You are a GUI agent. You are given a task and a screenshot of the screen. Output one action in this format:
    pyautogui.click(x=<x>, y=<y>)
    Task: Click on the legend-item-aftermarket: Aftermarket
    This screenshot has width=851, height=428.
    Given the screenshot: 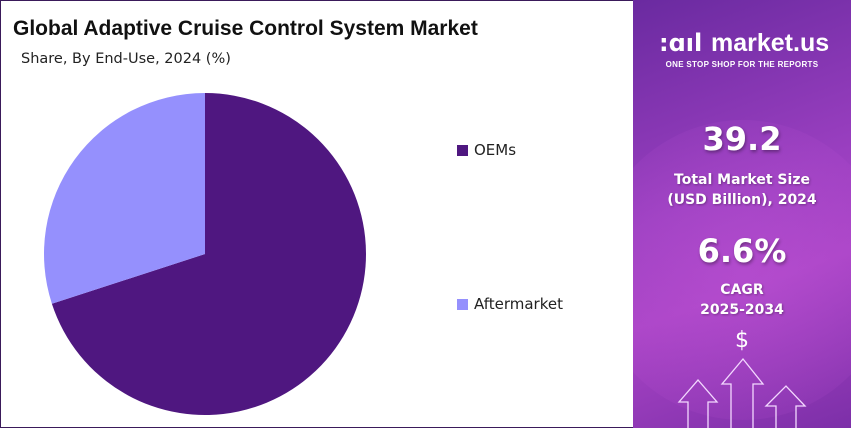 What is the action you would take?
    pyautogui.click(x=510, y=304)
    